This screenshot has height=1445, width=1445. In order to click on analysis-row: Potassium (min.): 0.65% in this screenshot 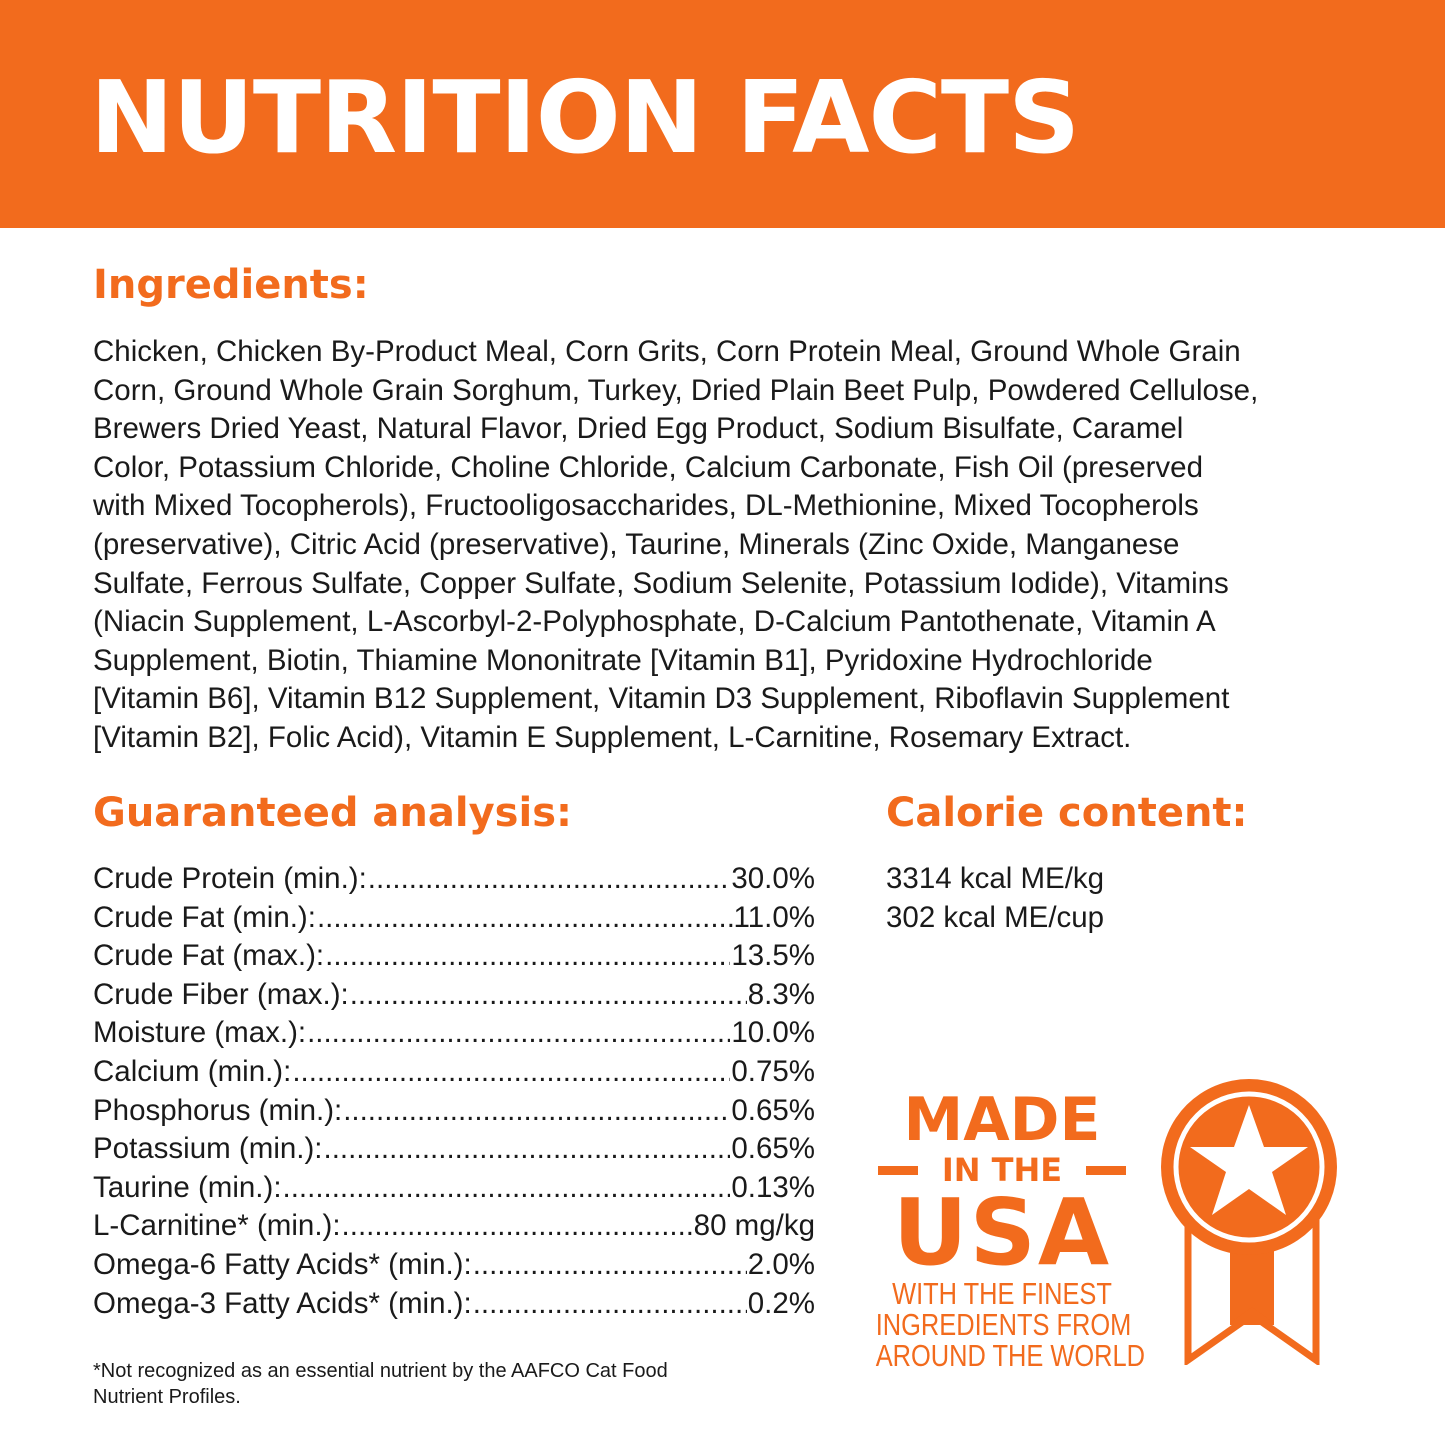, I will do `click(454, 1149)`.